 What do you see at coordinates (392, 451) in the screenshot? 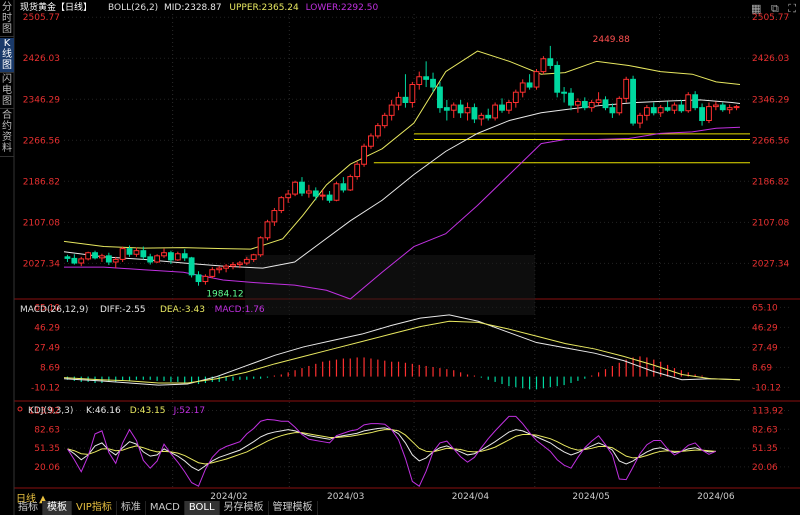
I see `kdj-j-line` at bounding box center [392, 451].